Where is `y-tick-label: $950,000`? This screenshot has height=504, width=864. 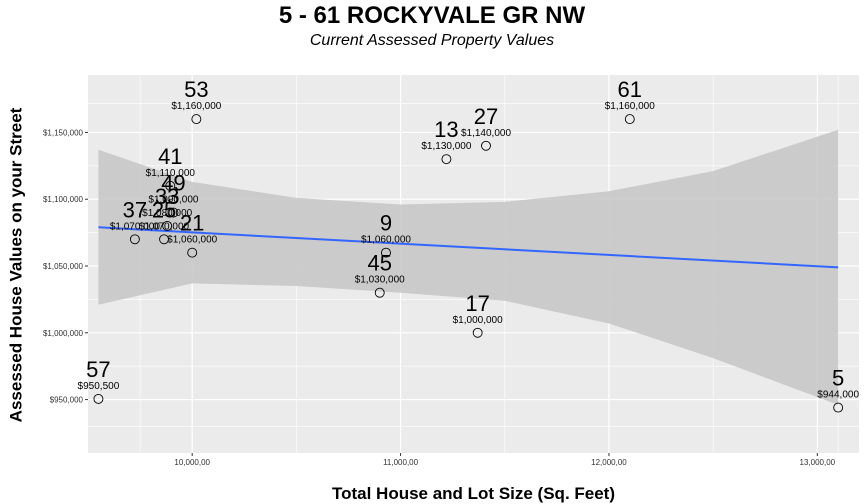
y-tick-label: $950,000 is located at coordinates (67, 400).